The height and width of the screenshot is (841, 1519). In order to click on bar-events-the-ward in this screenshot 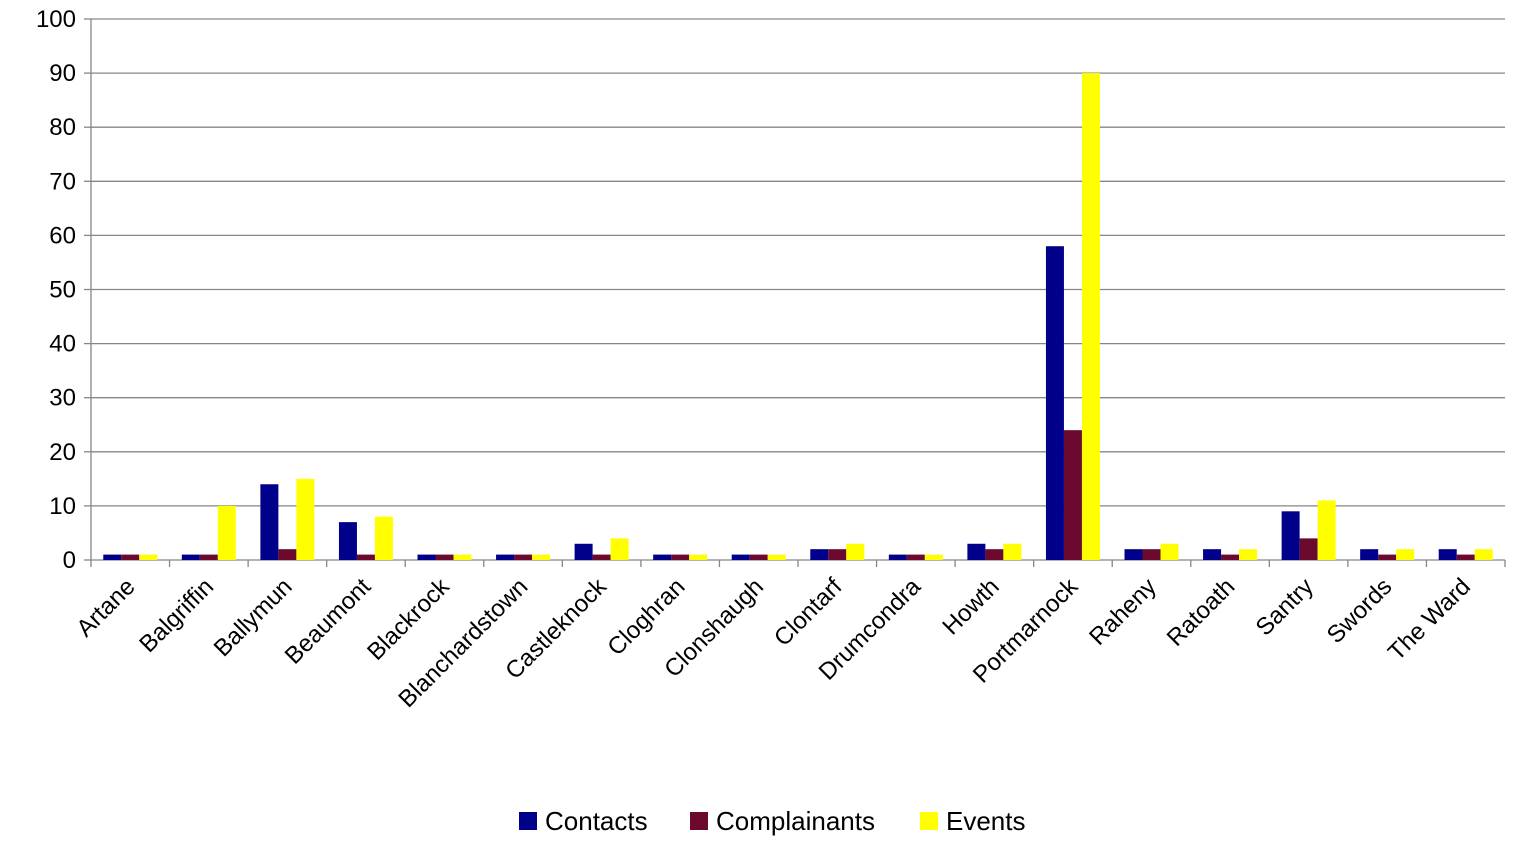, I will do `click(1483, 554)`.